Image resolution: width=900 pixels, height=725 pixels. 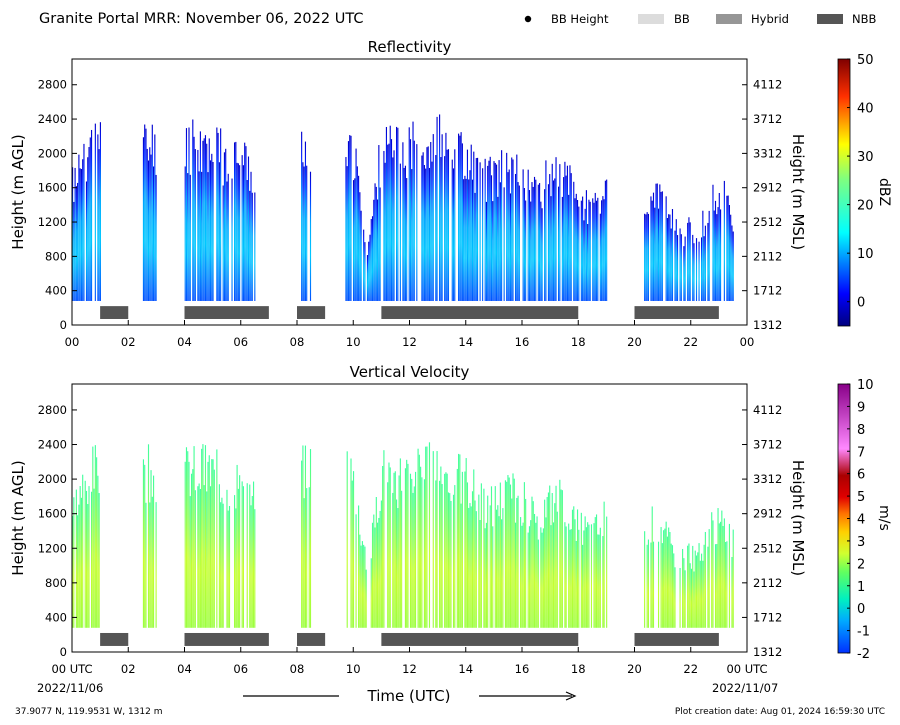 What do you see at coordinates (676, 639) in the screenshot?
I see `nbb-bar` at bounding box center [676, 639].